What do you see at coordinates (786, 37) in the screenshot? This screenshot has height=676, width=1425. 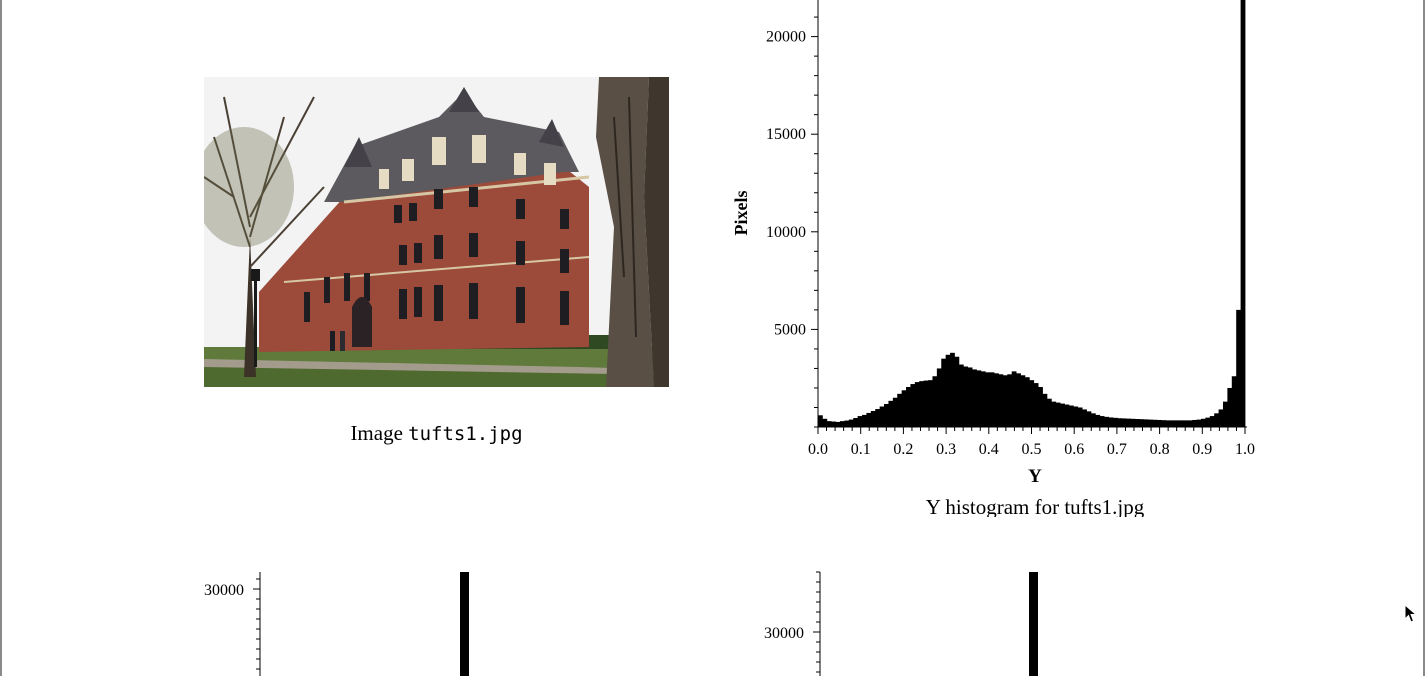 I see `y-tick-label: 20000` at bounding box center [786, 37].